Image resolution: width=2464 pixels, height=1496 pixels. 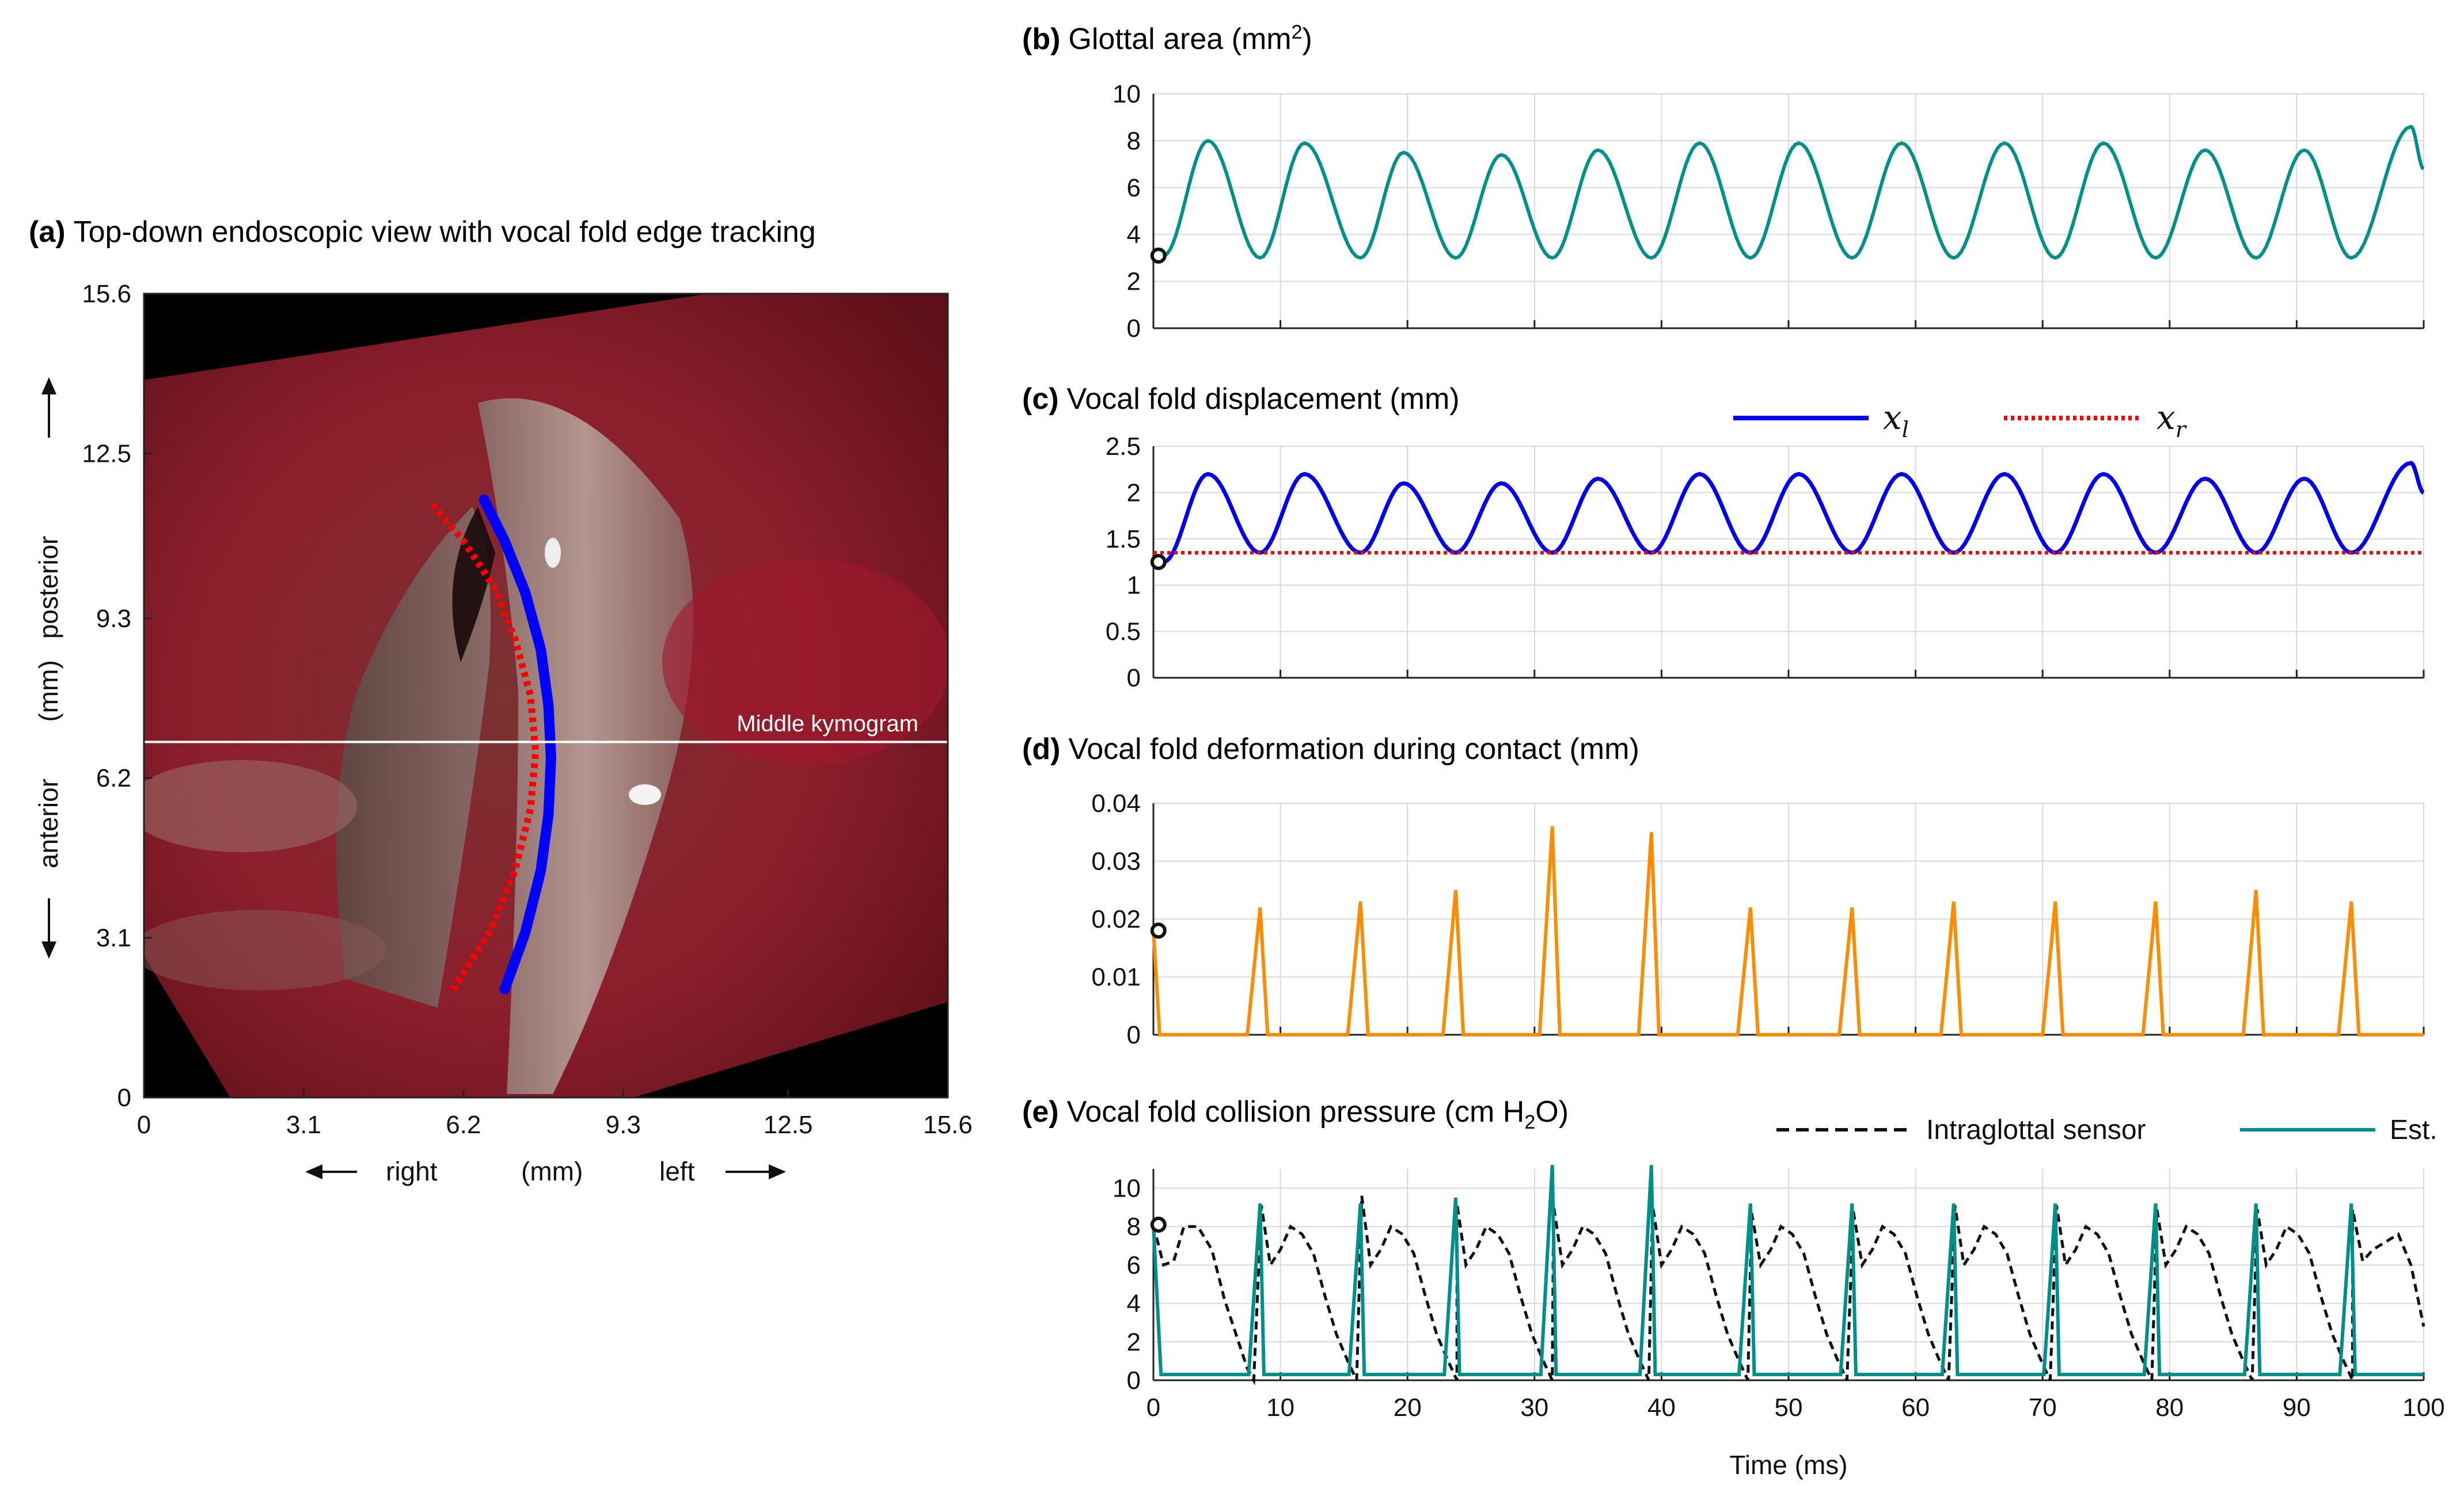 What do you see at coordinates (1167, 38) in the screenshot?
I see `panel-b-title: (b) Glottal area (mm2)` at bounding box center [1167, 38].